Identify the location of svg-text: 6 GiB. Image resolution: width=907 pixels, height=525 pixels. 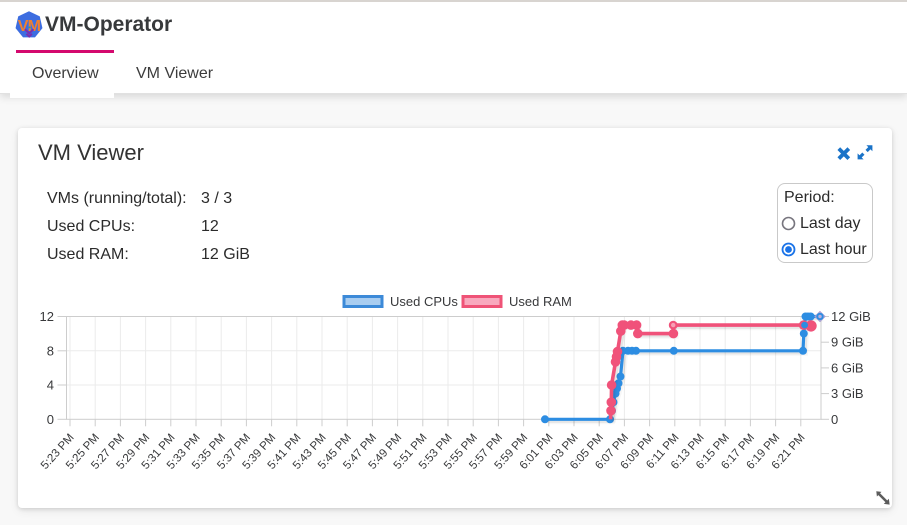
(847, 367).